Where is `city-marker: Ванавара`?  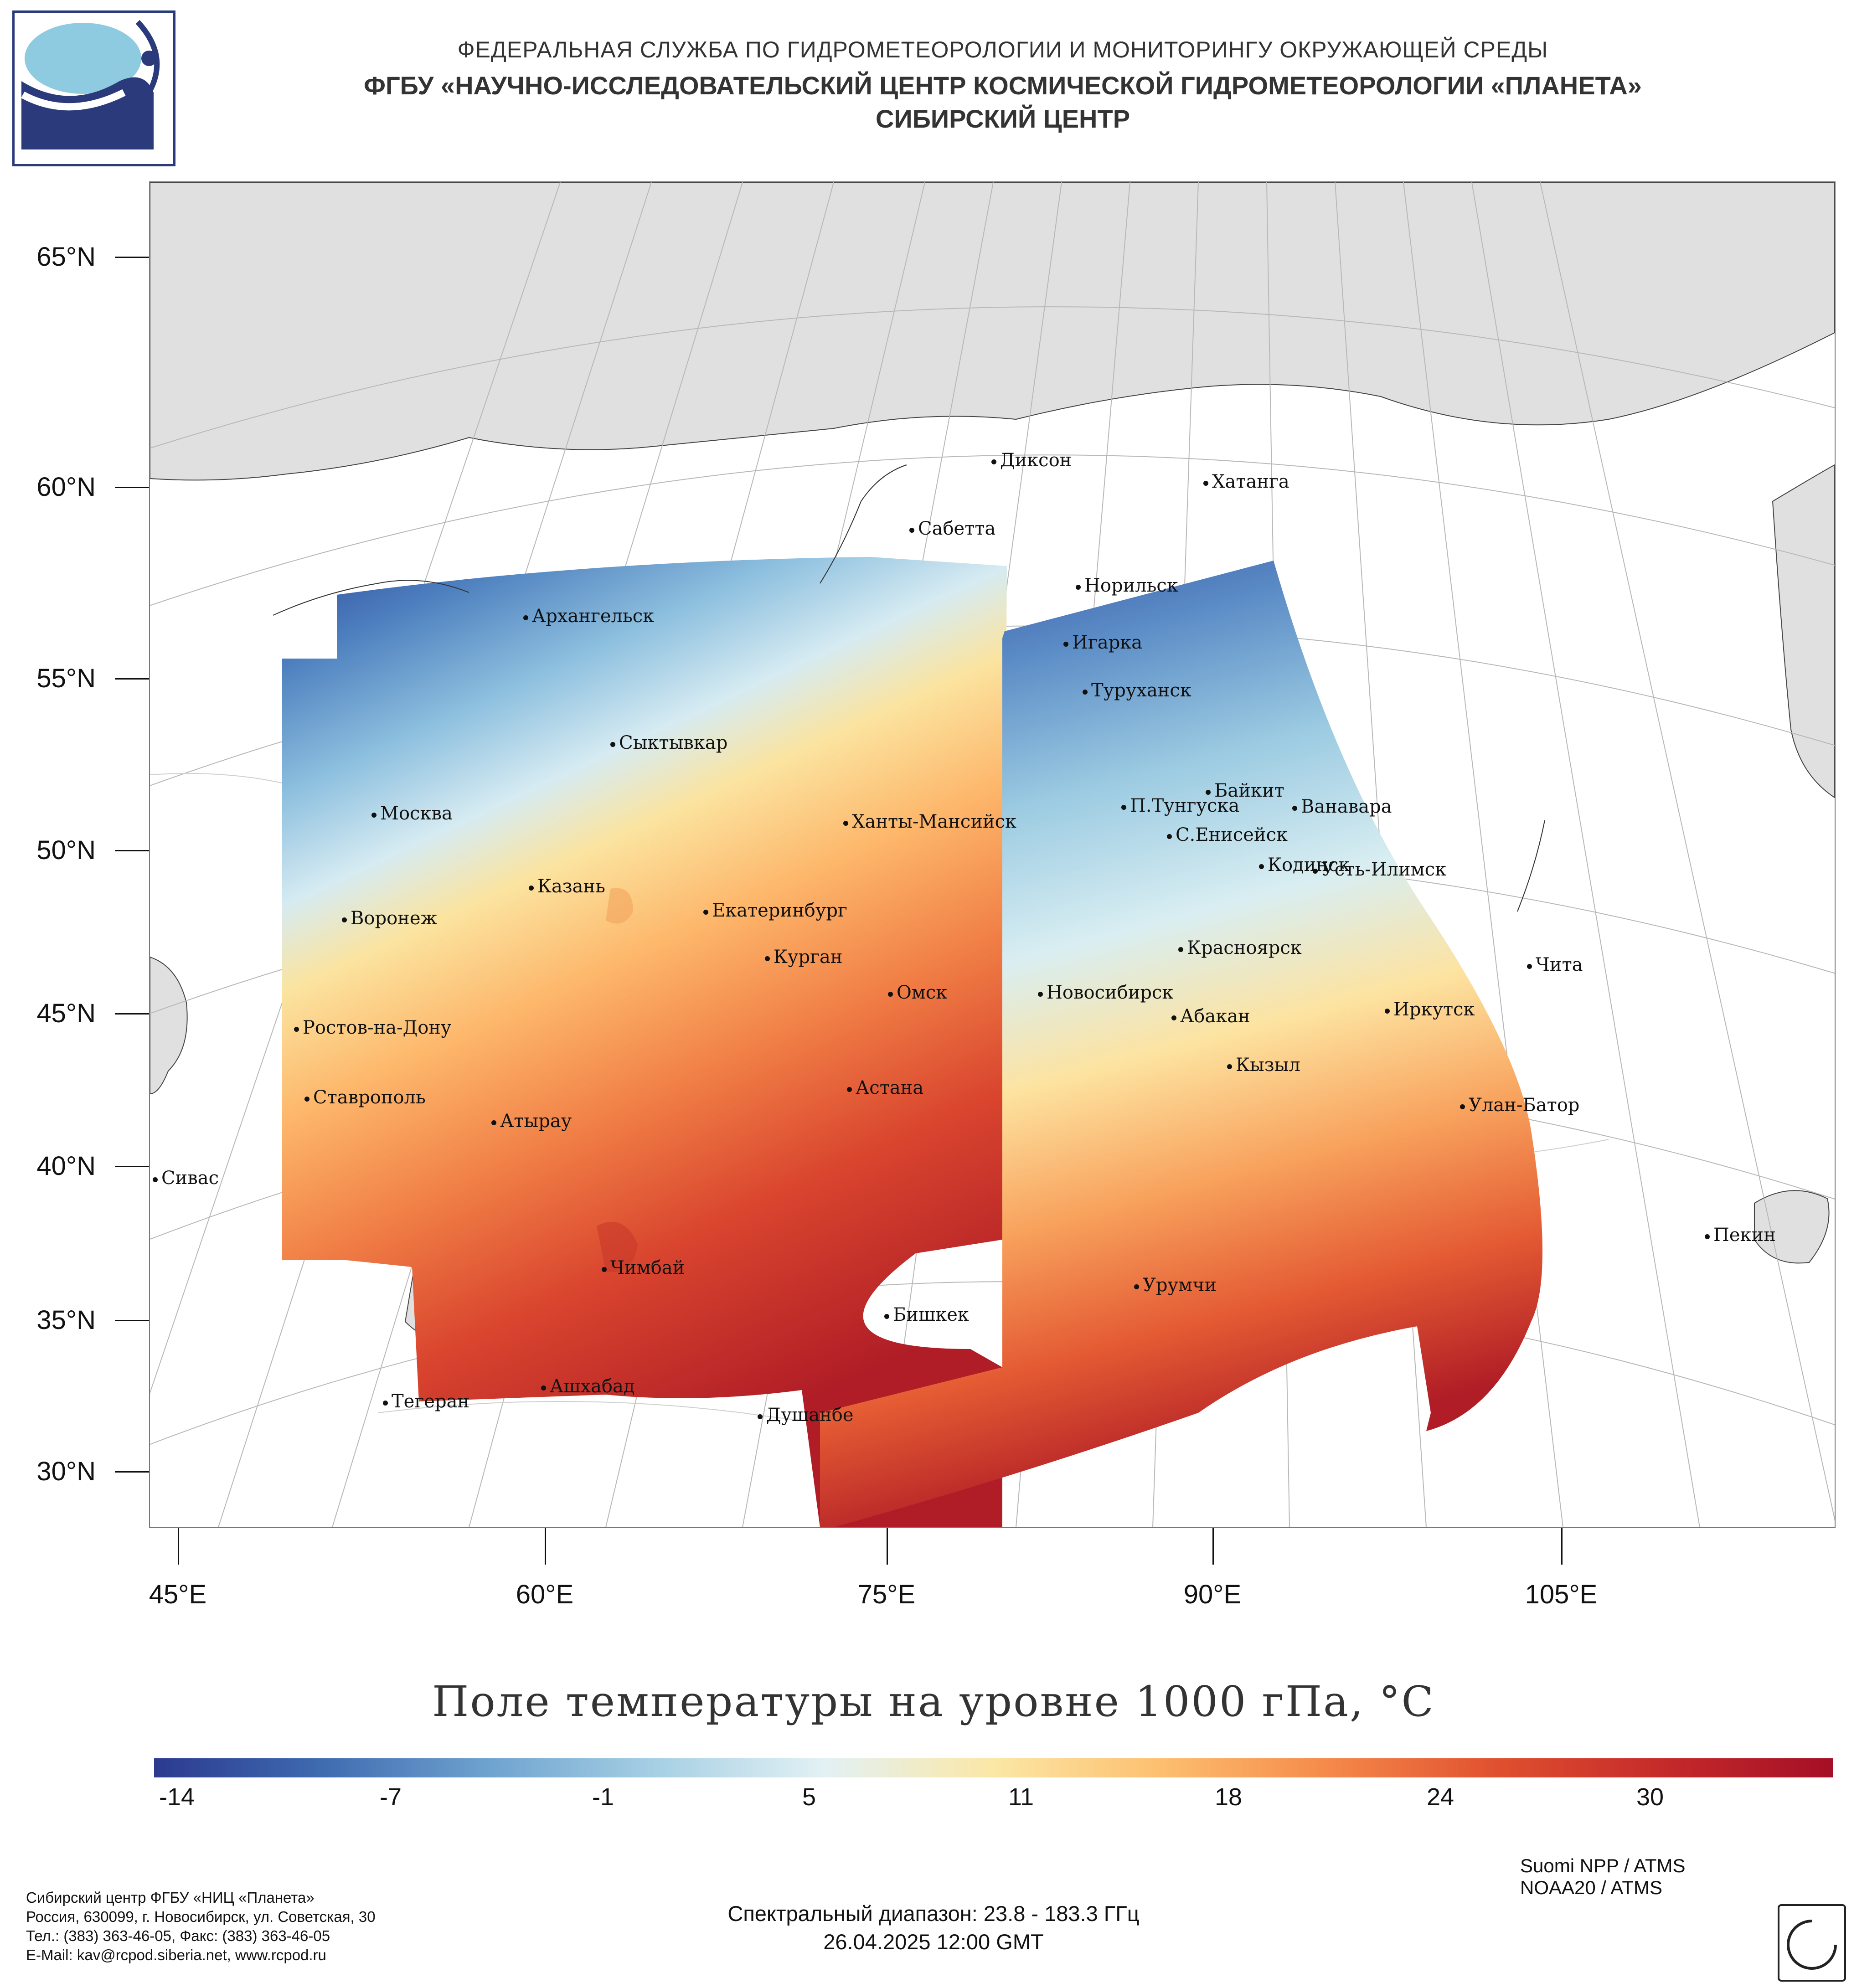 city-marker: Ванавара is located at coordinates (1342, 807).